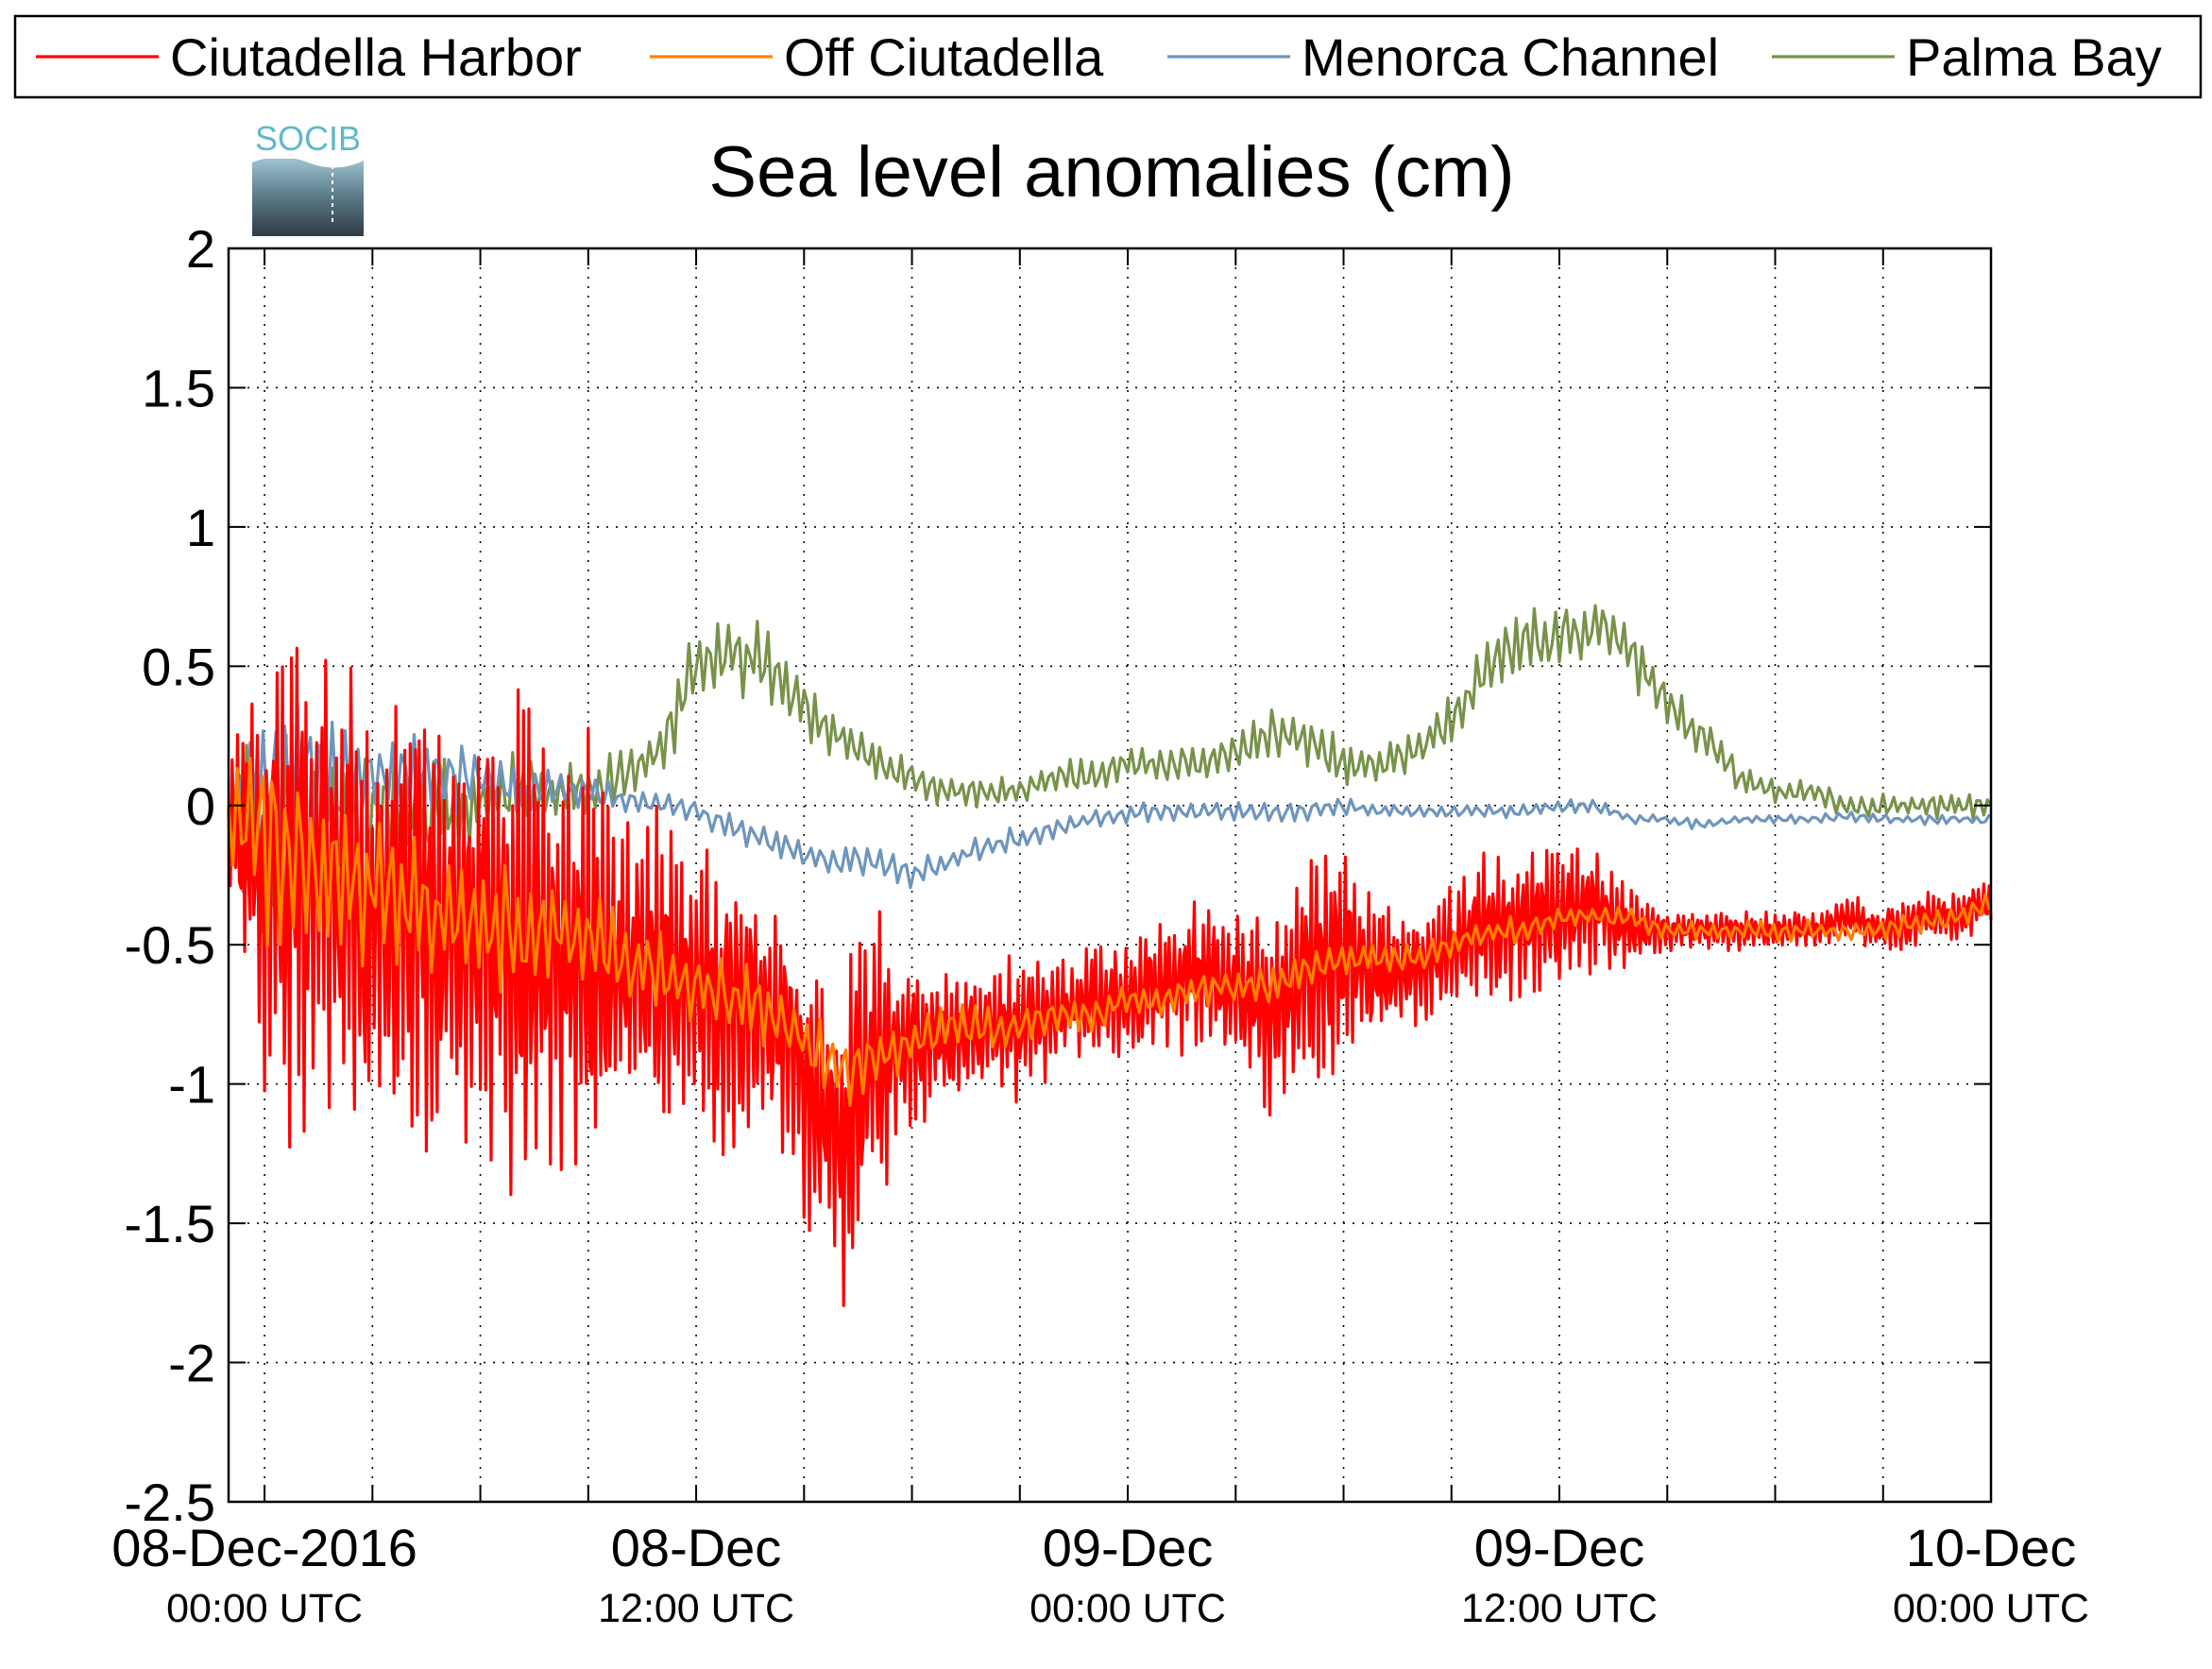  Describe the element at coordinates (170, 876) in the screenshot. I see `y-axis-tick-labels: -2.5 -2 -1.5 -1 -0.5 0 0.5 1 1.5 2` at that location.